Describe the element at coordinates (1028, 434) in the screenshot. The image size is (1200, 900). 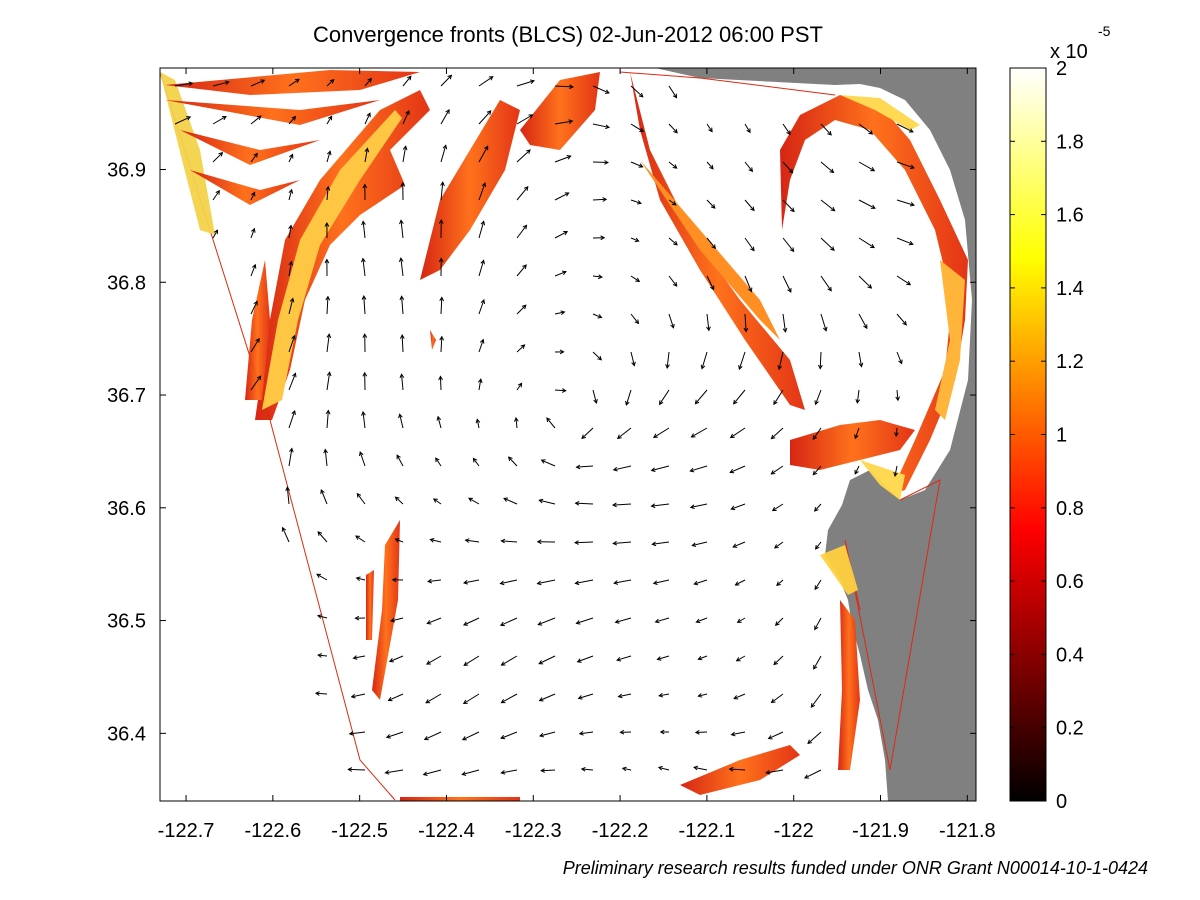
I see `colorbar-gradient` at that location.